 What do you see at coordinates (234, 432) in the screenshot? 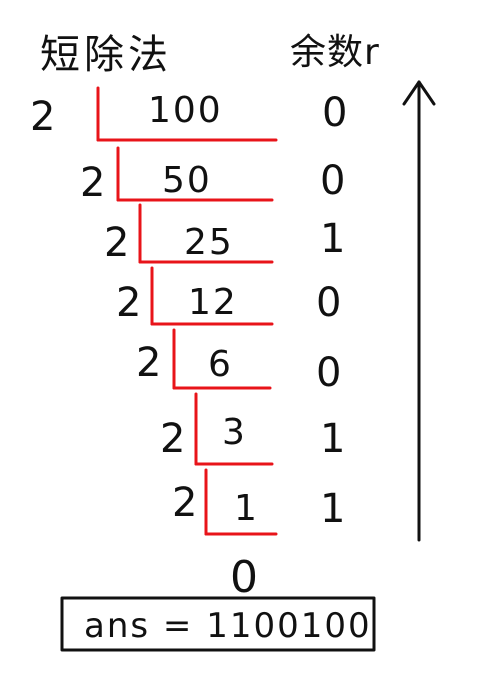
I see `dividend: 3` at bounding box center [234, 432].